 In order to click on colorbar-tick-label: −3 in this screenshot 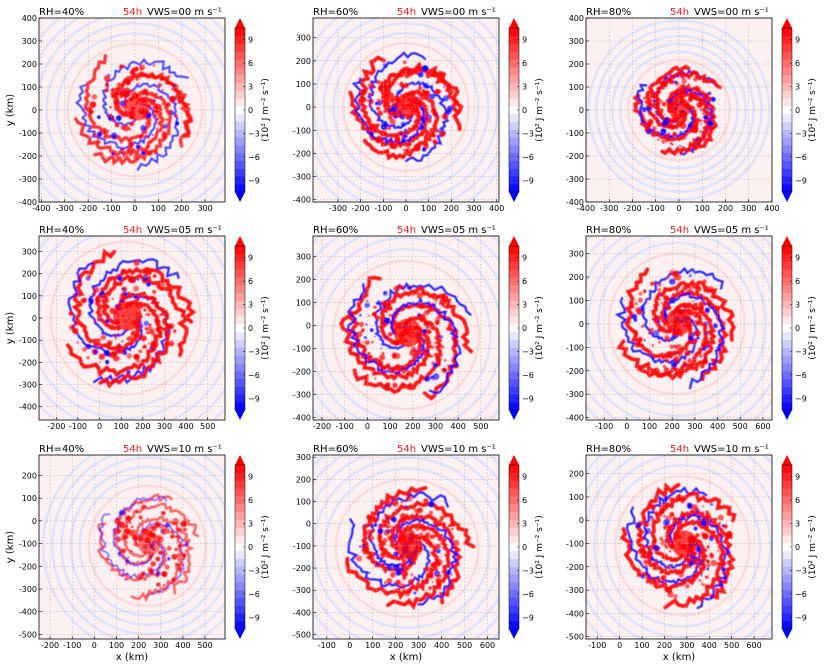, I will do `click(254, 133)`.